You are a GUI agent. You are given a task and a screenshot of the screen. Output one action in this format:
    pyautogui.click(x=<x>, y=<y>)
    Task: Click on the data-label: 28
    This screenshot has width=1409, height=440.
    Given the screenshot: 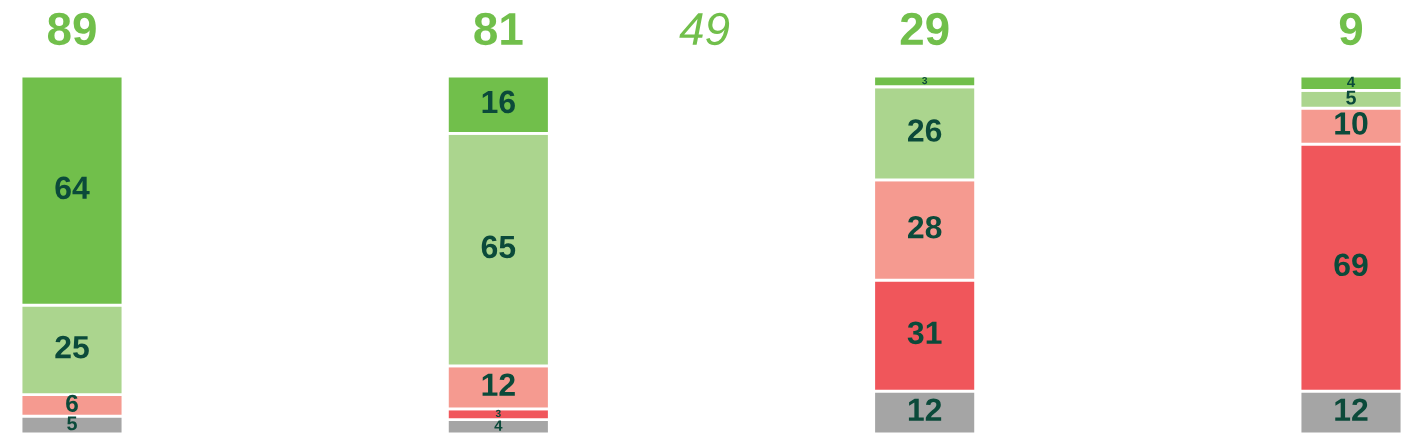 What is the action you would take?
    pyautogui.click(x=925, y=227)
    